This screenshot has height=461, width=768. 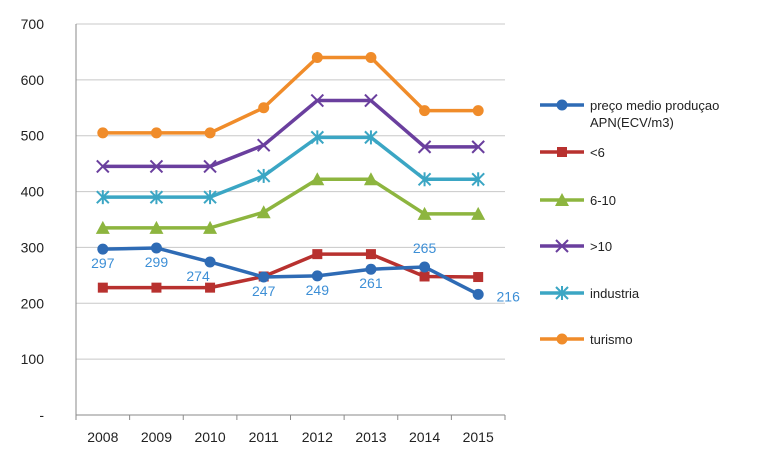 What do you see at coordinates (509, 296) in the screenshot?
I see `data-label: 216` at bounding box center [509, 296].